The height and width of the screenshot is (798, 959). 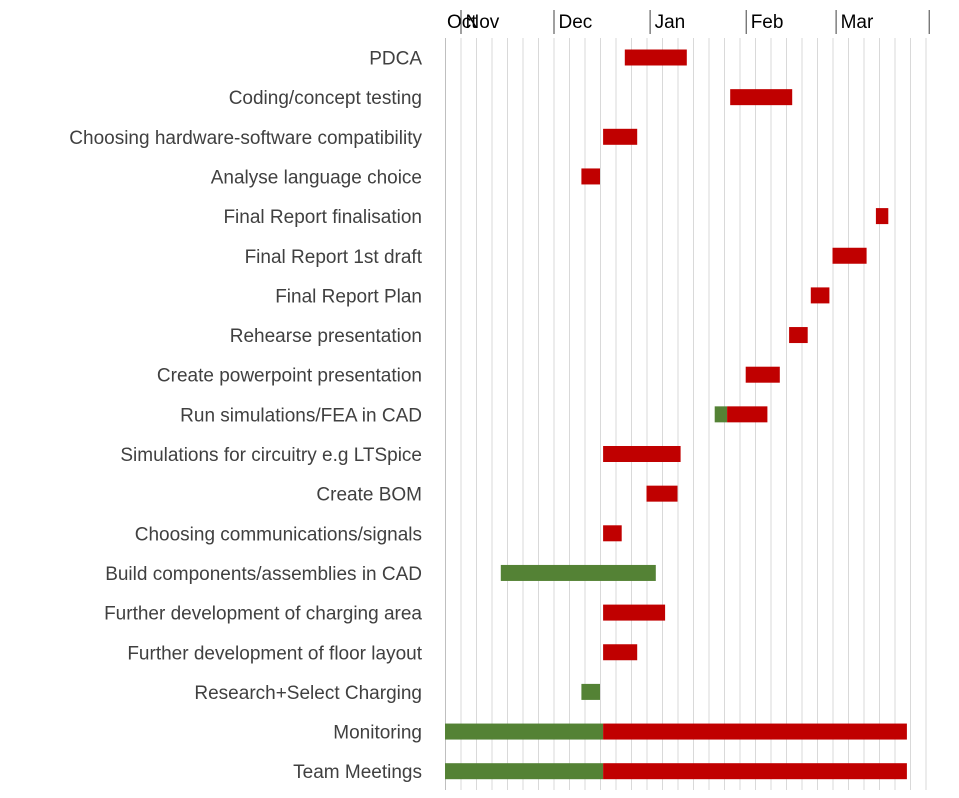 What do you see at coordinates (322, 217) in the screenshot?
I see `task-label: Final Report finalisation` at bounding box center [322, 217].